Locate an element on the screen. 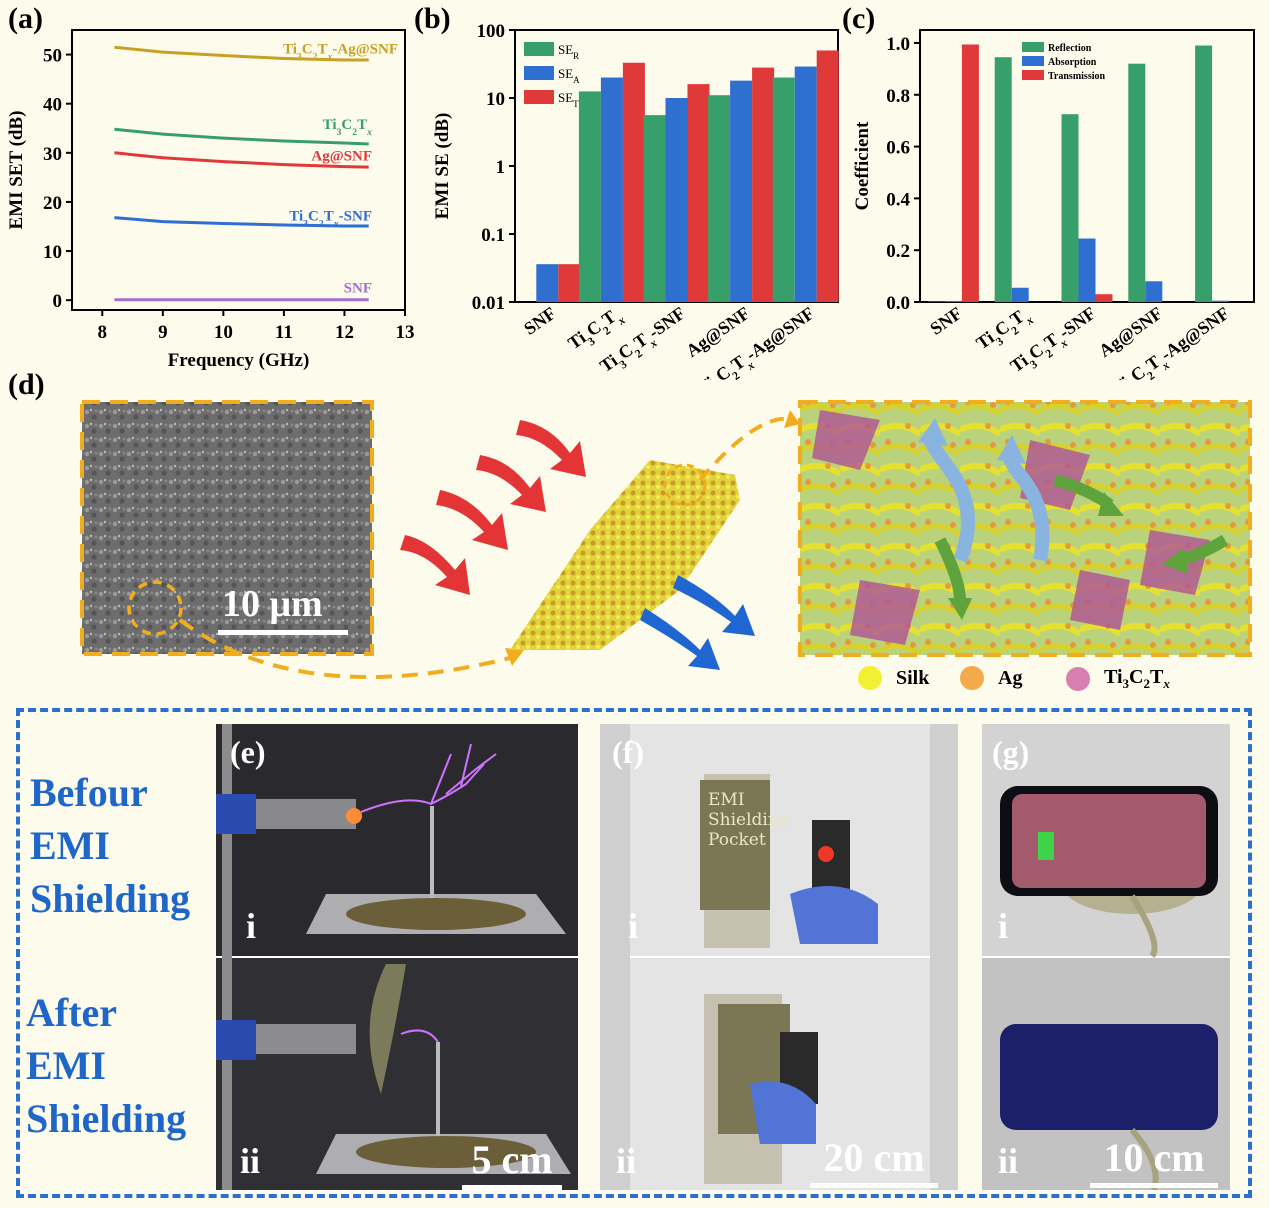  wave-arrows-zoom is located at coordinates (1073, 519).